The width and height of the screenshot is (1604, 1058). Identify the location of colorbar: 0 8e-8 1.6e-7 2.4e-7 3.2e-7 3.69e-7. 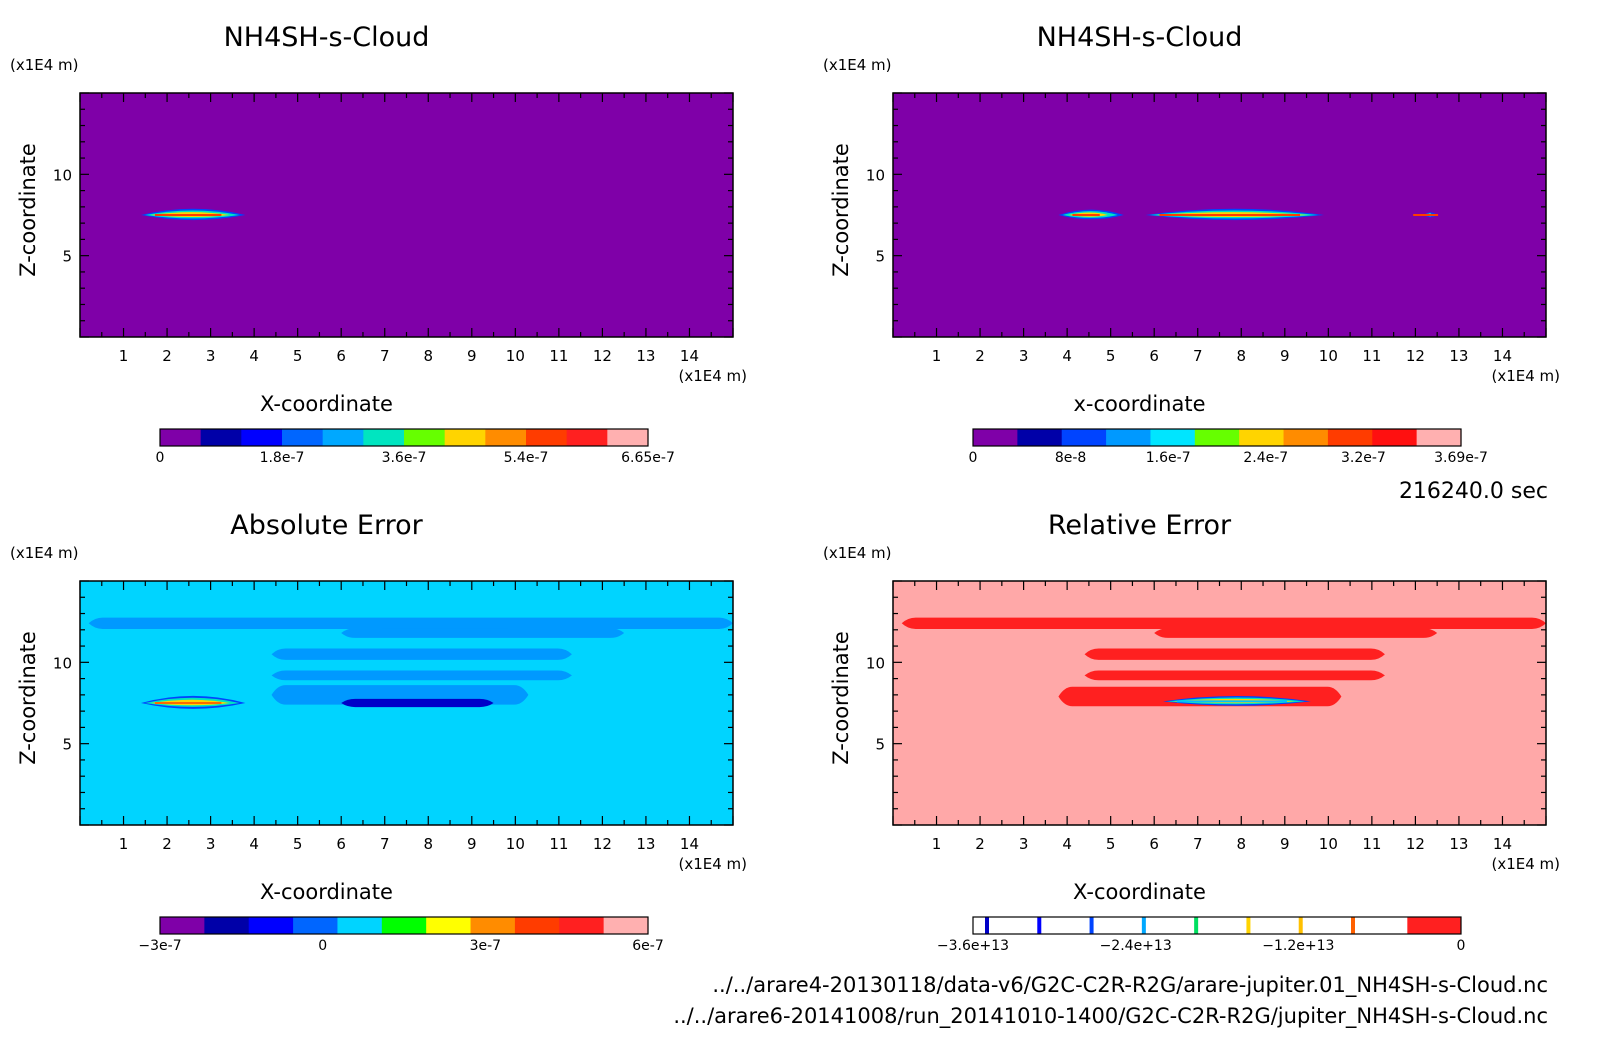
(1228, 447).